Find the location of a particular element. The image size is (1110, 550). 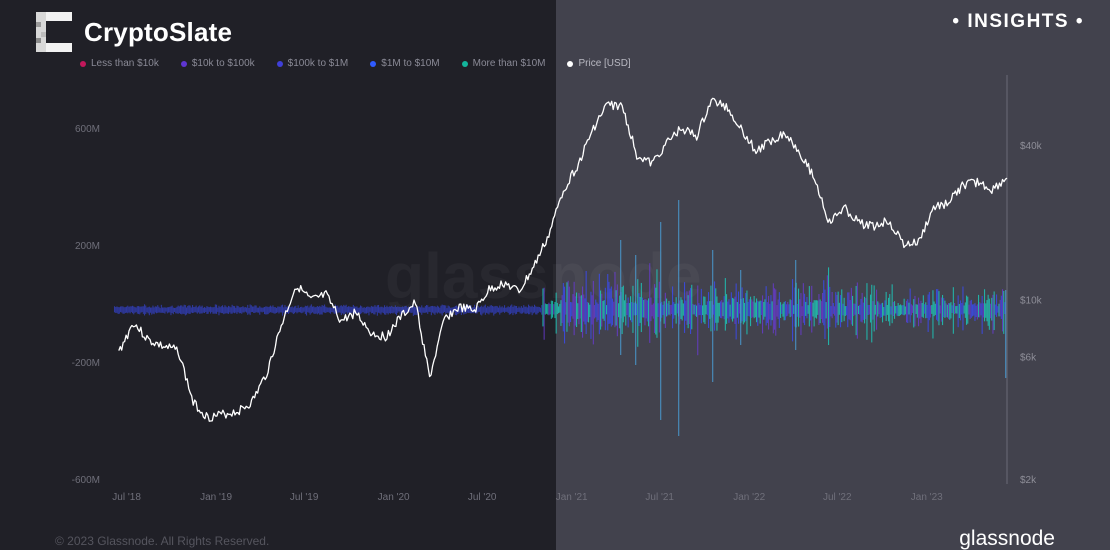

legend-item: $1M to $10M is located at coordinates (405, 63).